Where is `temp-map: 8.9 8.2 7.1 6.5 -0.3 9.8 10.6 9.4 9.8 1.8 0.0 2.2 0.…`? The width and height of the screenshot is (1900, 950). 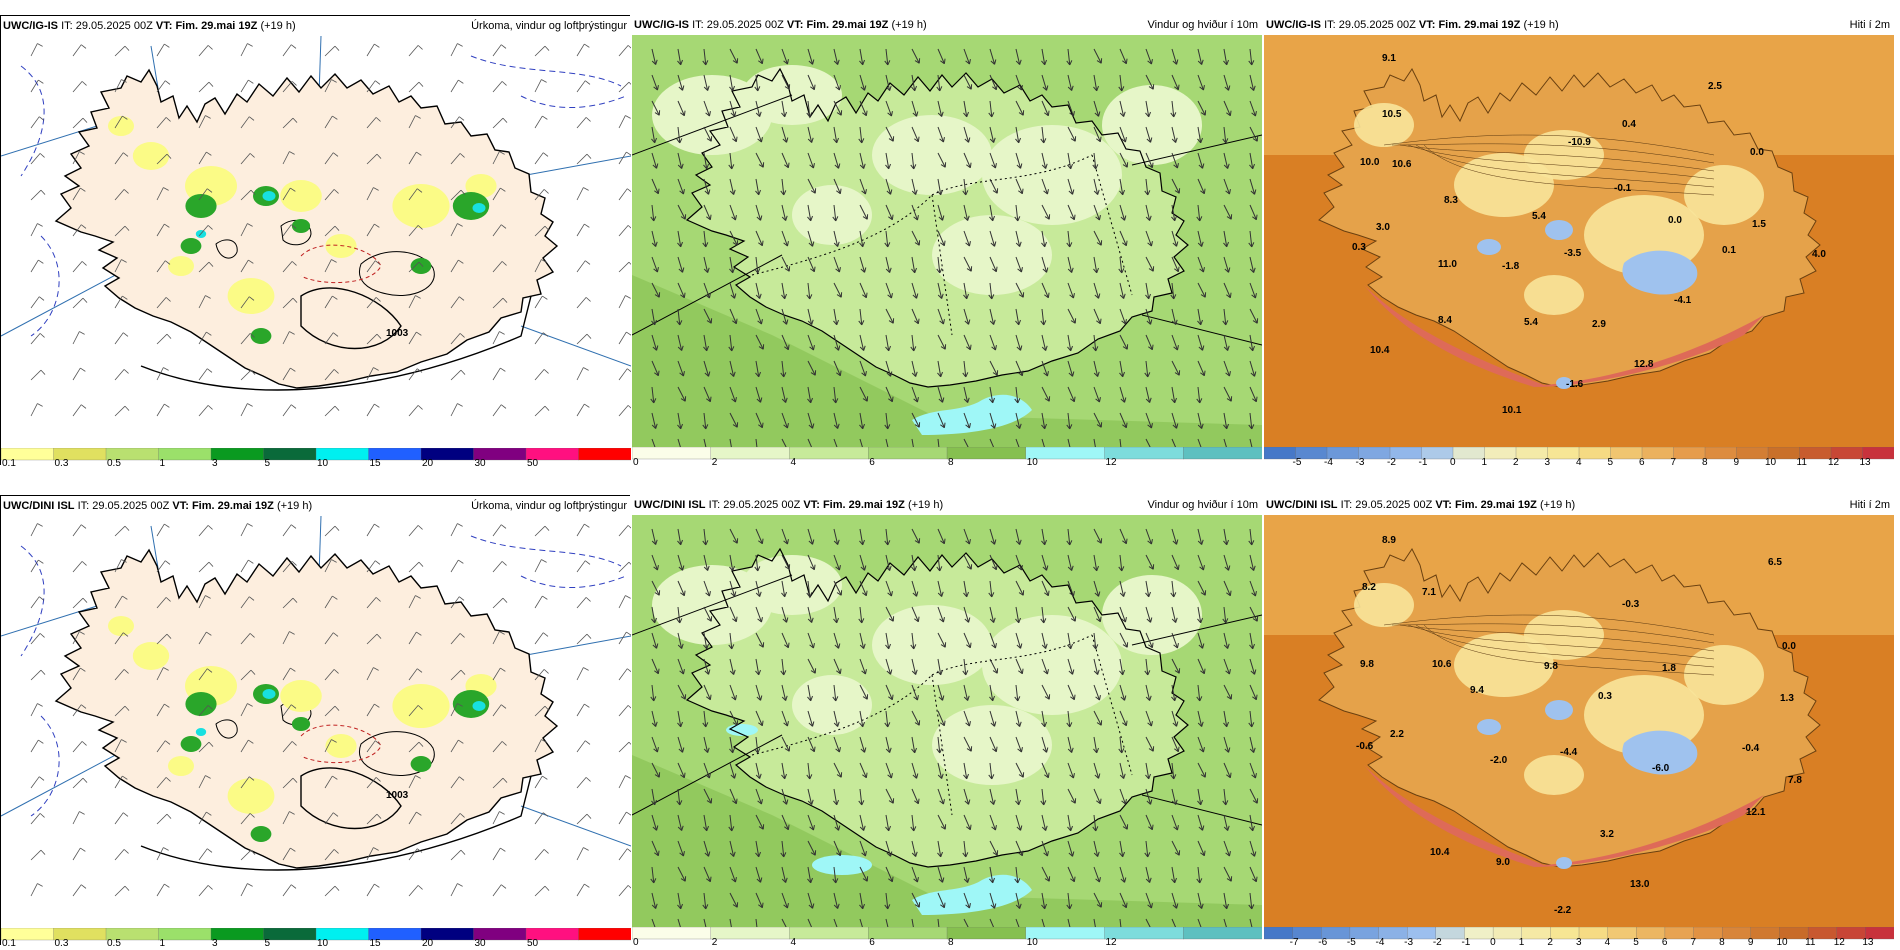 temp-map: 8.9 8.2 7.1 6.5 -0.3 9.8 10.6 9.4 9.8 1.8 0.0 2.2 0.… is located at coordinates (1579, 722).